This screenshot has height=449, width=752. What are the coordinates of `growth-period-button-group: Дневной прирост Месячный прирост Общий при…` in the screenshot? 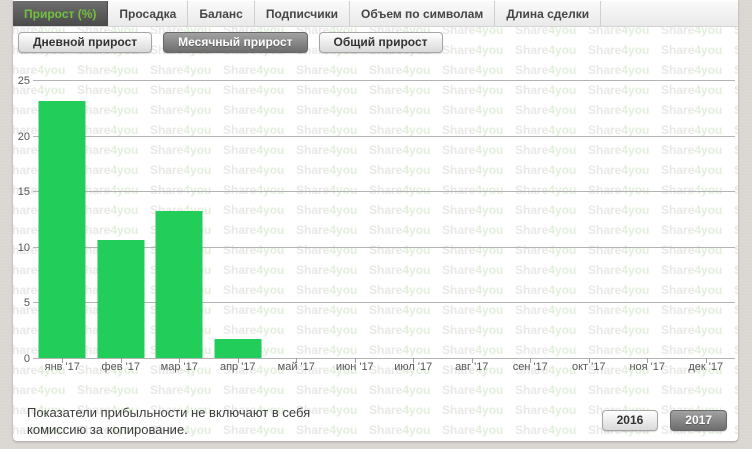 It's located at (230, 42).